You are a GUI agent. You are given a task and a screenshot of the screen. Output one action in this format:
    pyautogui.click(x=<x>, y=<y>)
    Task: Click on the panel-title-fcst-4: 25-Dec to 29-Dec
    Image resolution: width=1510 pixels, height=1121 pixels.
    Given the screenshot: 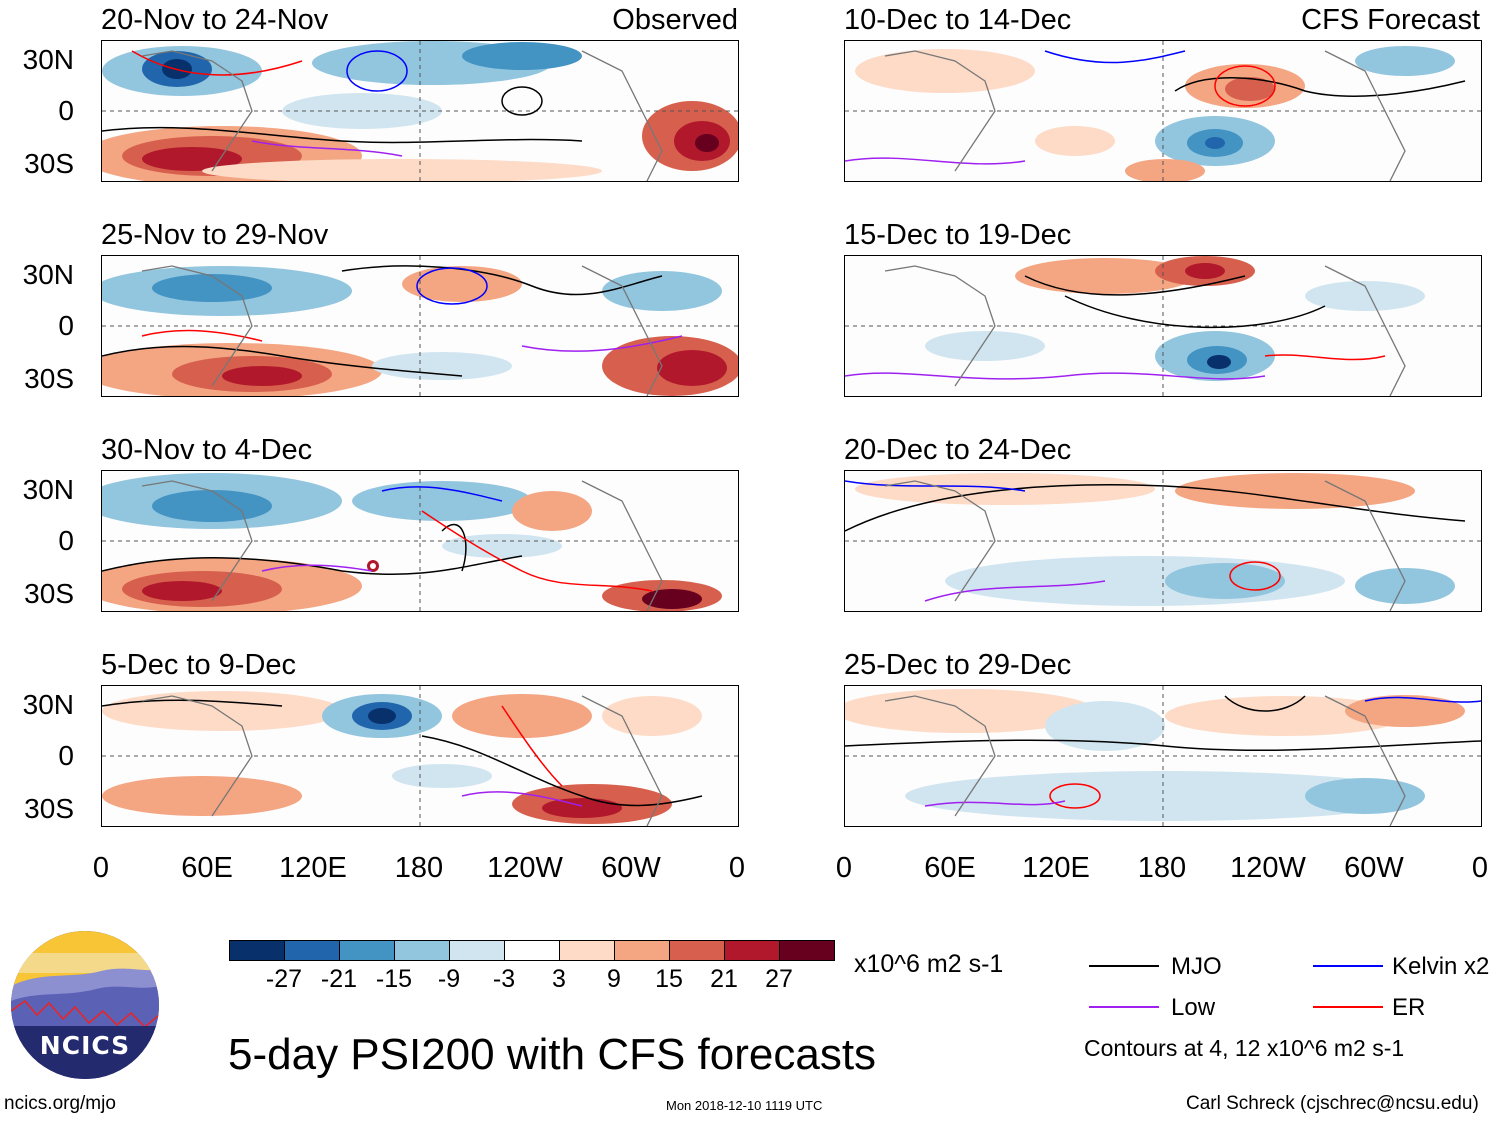 What is the action you would take?
    pyautogui.click(x=958, y=665)
    